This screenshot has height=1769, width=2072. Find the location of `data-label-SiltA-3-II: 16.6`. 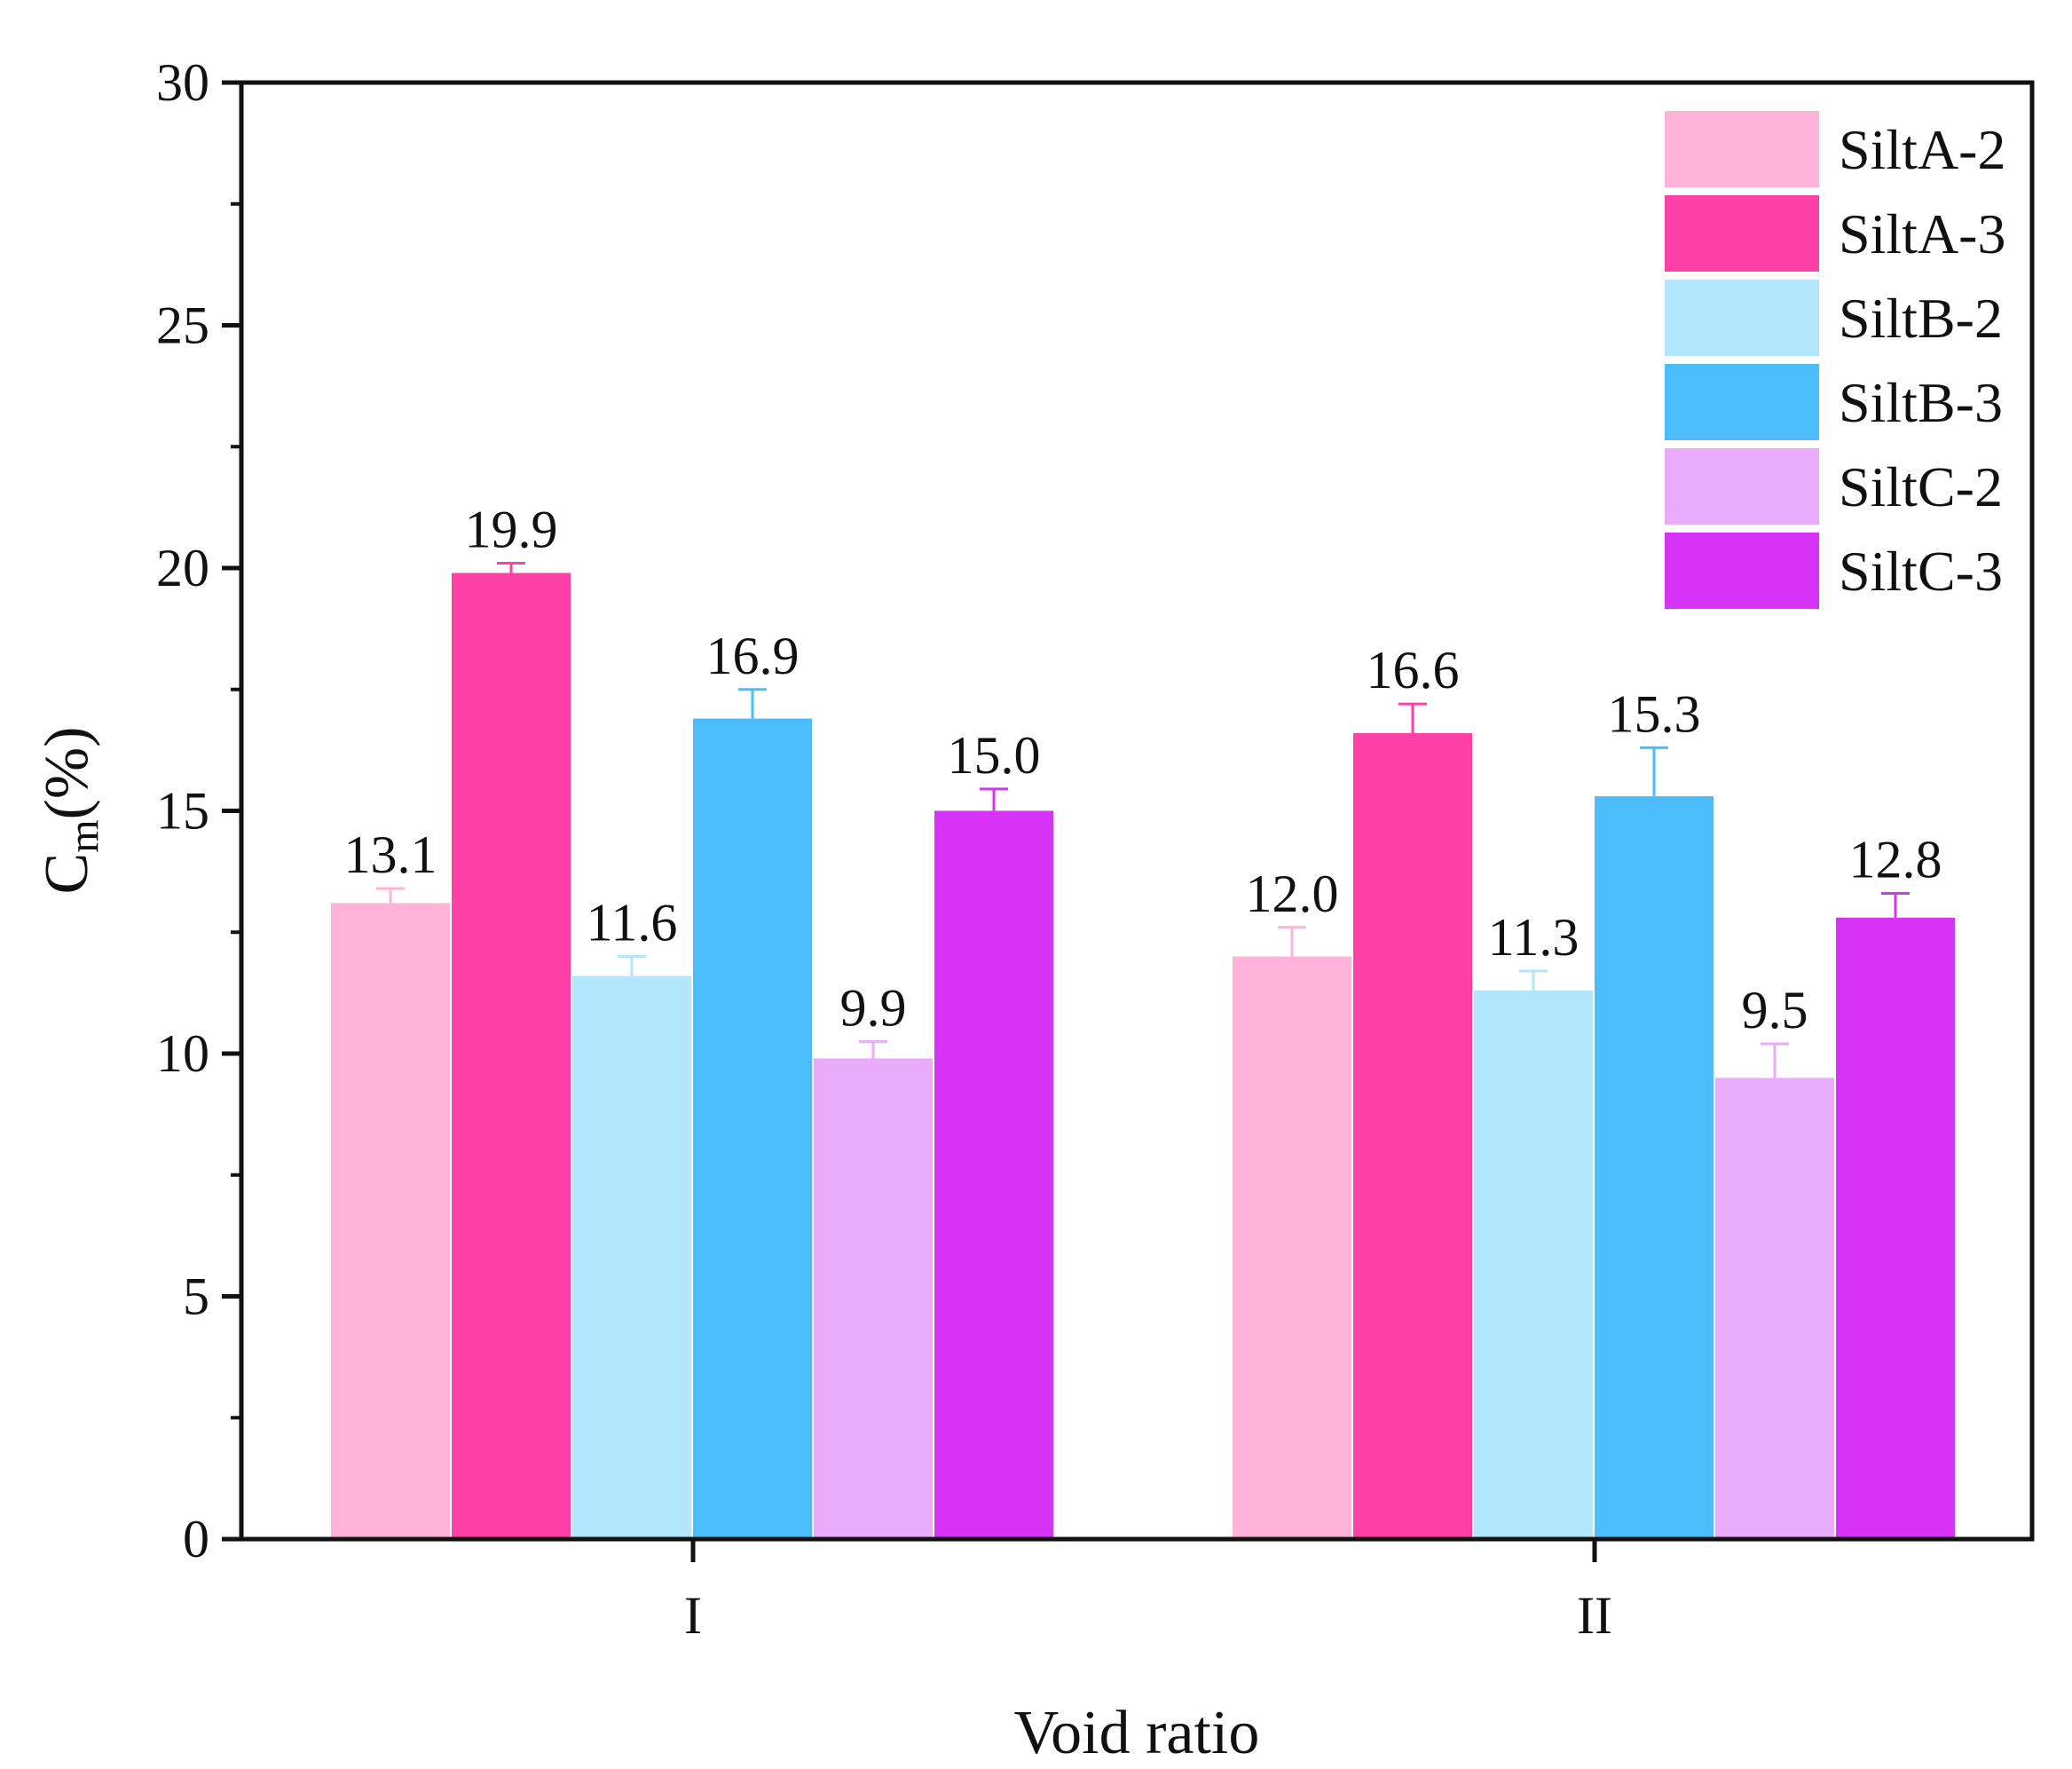

data-label-SiltA-3-II: 16.6 is located at coordinates (1414, 670).